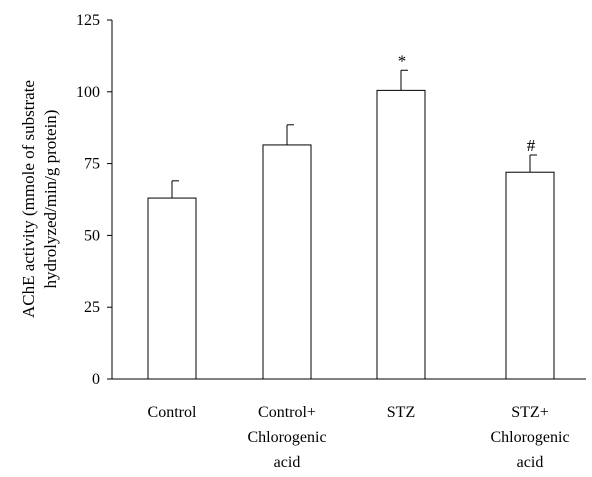 Image resolution: width=592 pixels, height=477 pixels. What do you see at coordinates (88, 92) in the screenshot?
I see `y-tick-label: 100` at bounding box center [88, 92].